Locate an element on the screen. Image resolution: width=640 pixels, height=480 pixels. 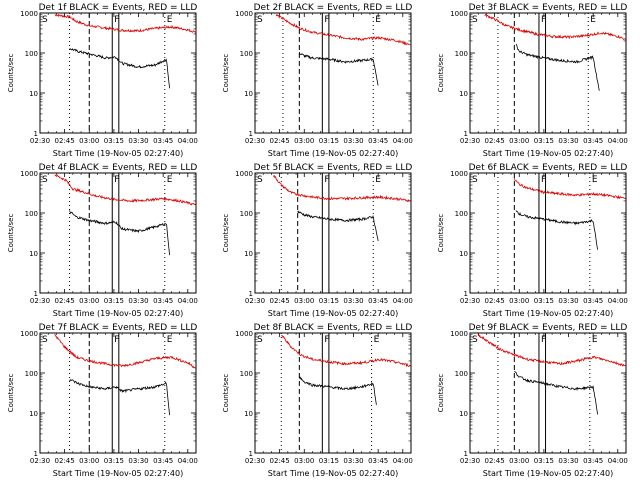
panel-title: Det 3f BLACK = Events, RED = LLD is located at coordinates (548, 8).